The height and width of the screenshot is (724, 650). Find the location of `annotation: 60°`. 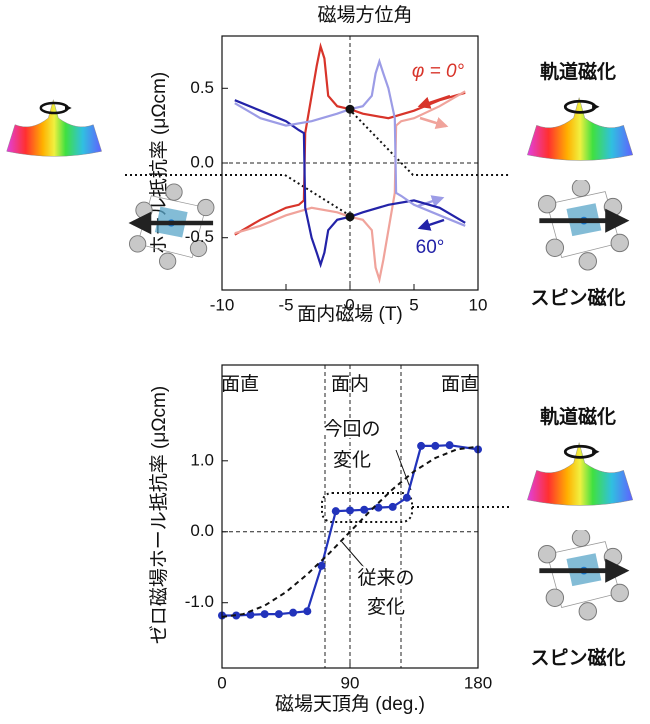

annotation: 60° is located at coordinates (430, 247).